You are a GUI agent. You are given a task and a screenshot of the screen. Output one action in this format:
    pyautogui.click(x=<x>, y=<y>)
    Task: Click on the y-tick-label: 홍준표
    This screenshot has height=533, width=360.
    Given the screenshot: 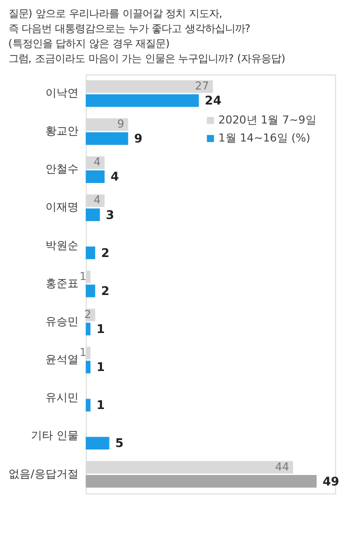 What is the action you would take?
    pyautogui.click(x=61, y=283)
    